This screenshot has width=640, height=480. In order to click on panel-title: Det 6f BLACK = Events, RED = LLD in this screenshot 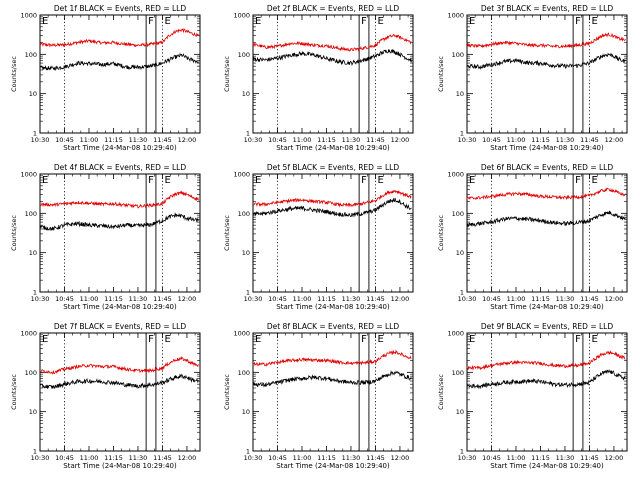, I will do `click(547, 167)`.